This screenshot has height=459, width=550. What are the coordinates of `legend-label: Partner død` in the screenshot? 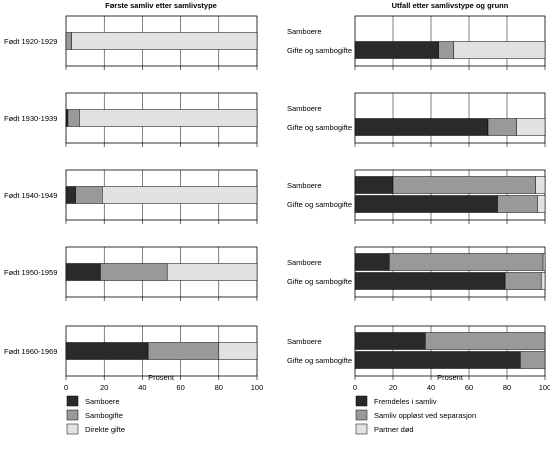 It's located at (394, 429).